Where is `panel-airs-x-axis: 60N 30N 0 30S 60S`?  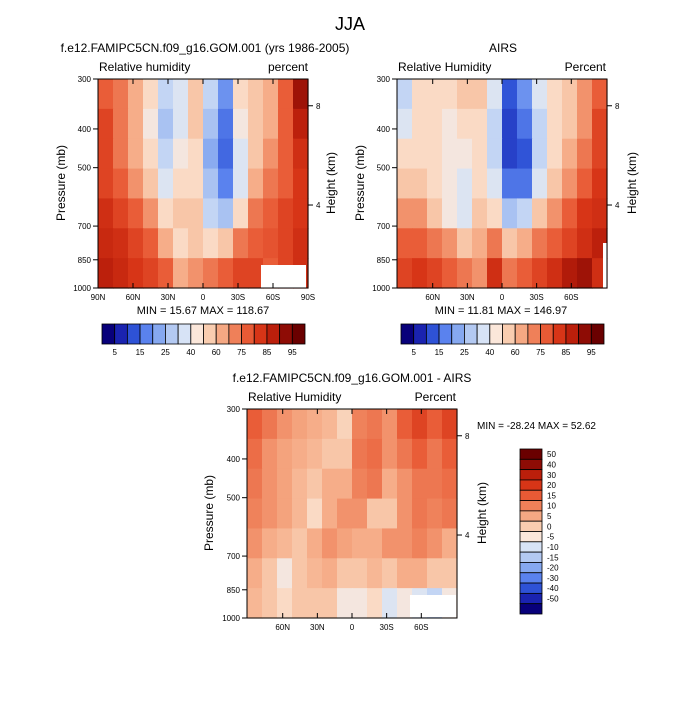 panel-airs-x-axis: 60N 30N 0 30S 60S is located at coordinates (501, 190).